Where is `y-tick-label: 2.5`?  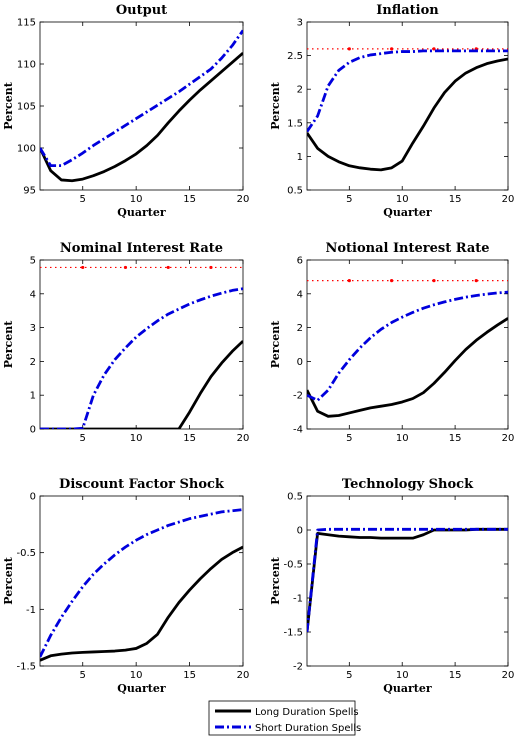 y-tick-label: 2.5 is located at coordinates (295, 56).